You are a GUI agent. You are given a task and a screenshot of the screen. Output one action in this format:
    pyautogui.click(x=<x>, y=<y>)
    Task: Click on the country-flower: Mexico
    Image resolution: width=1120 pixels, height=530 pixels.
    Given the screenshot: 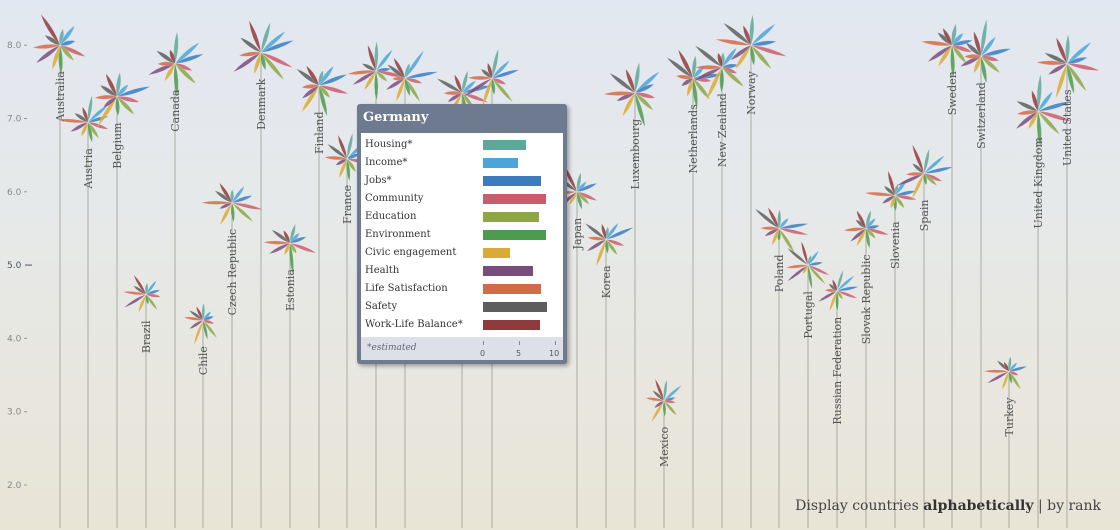 What is the action you would take?
    pyautogui.click(x=663, y=453)
    